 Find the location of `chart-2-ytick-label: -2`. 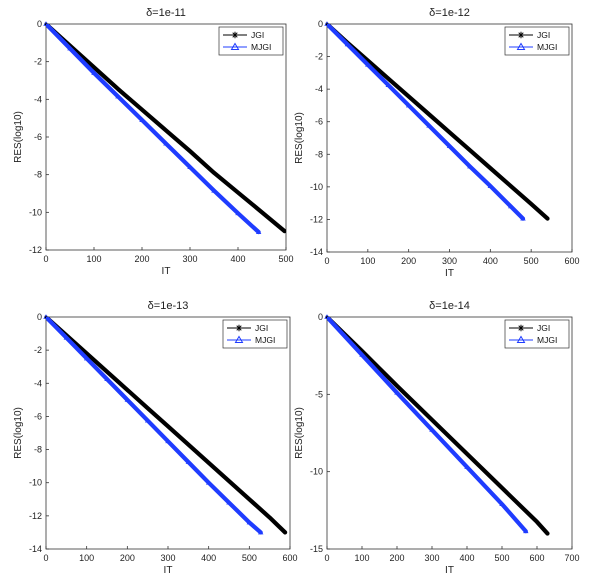

chart-2-ytick-label: -2 is located at coordinates (38, 350).